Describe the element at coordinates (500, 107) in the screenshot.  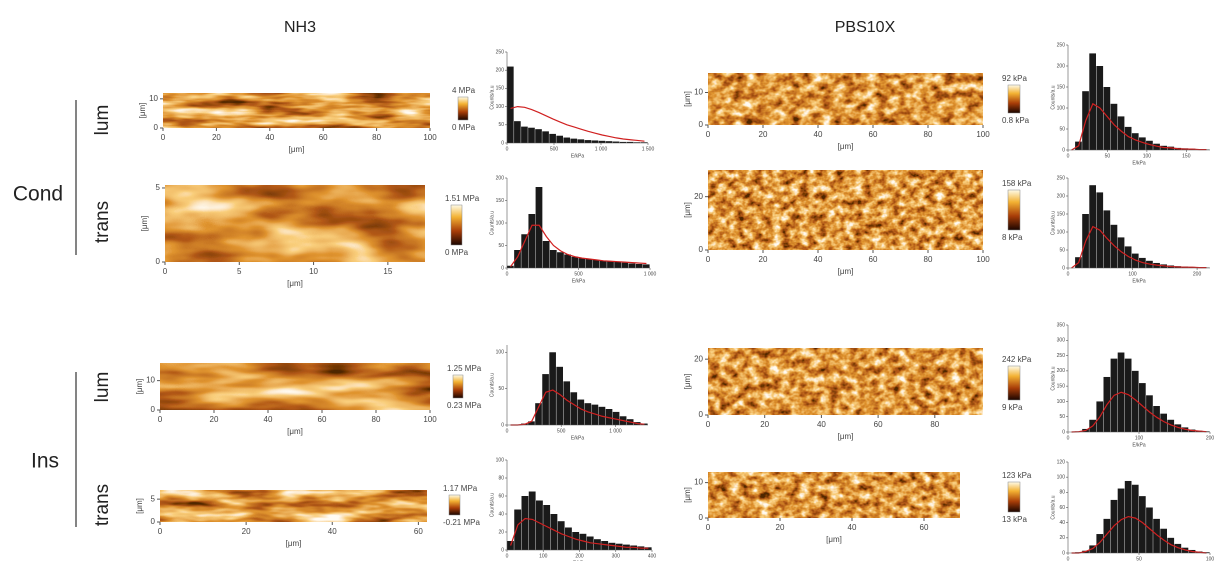
I see `y-tick-label: 100` at that location.